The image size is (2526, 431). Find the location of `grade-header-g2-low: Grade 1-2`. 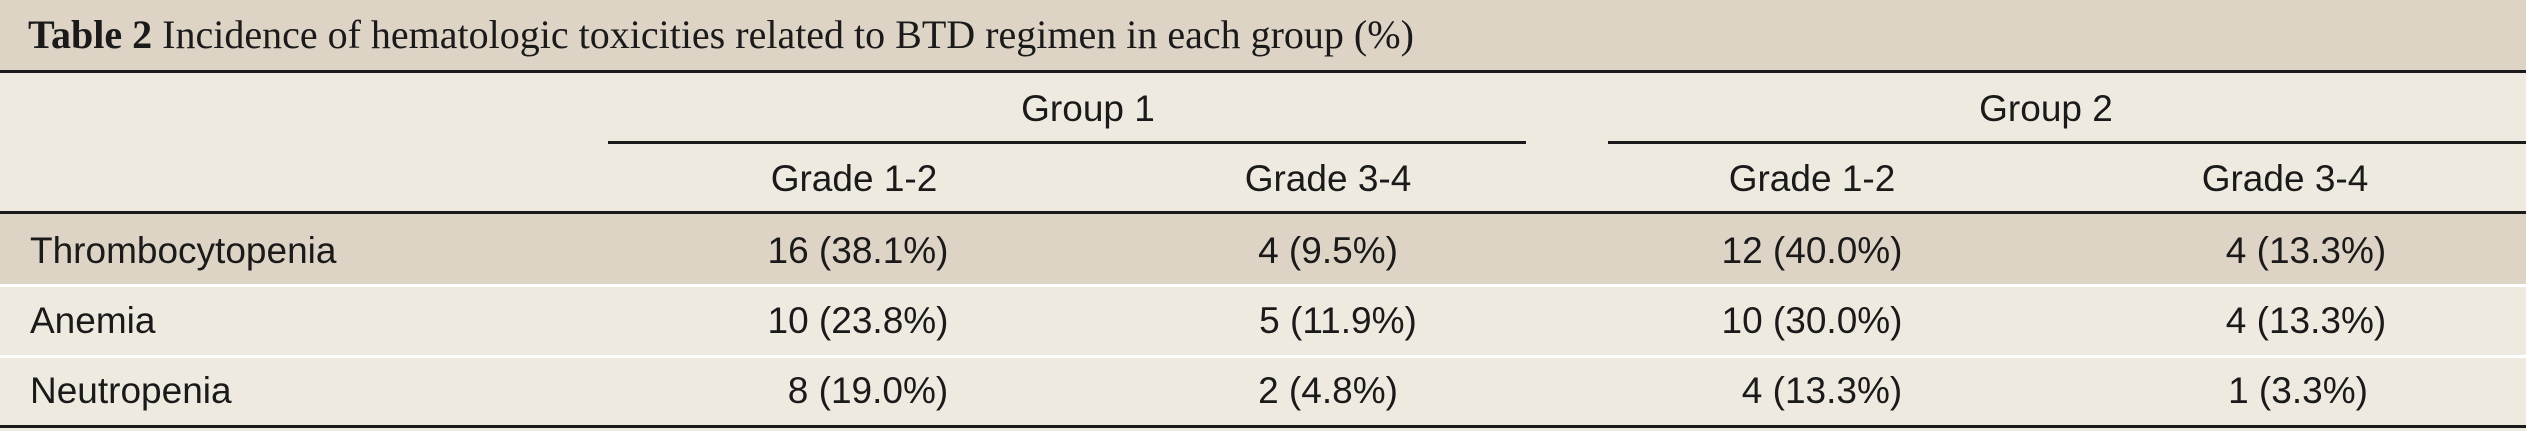

grade-header-g2-low: Grade 1-2 is located at coordinates (1812, 178).